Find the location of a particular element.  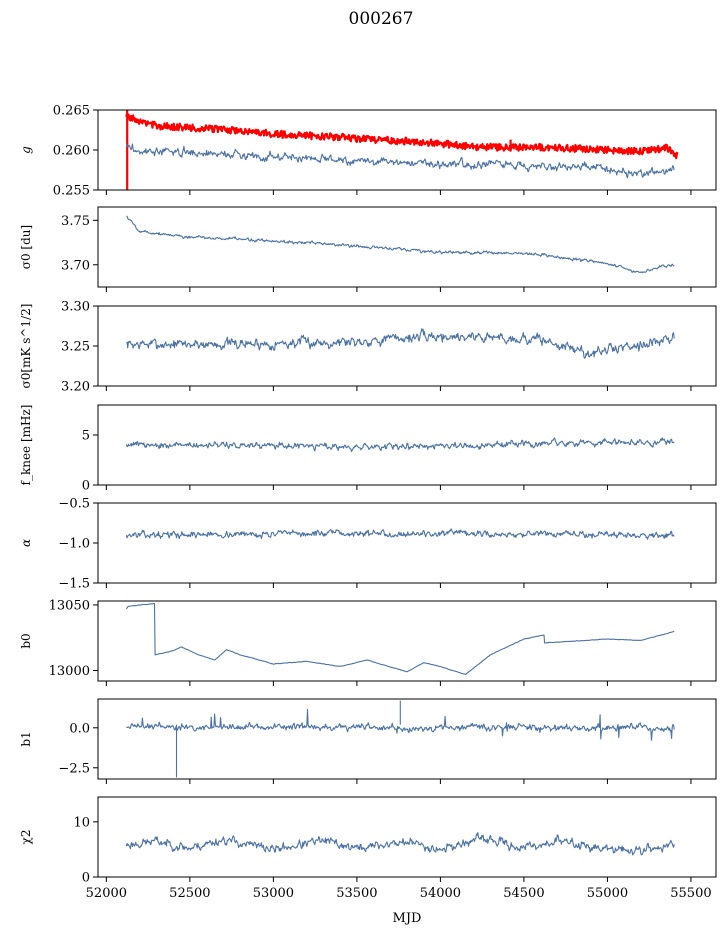

panel-b1: −2.5 0.0 b1 is located at coordinates (368, 741).